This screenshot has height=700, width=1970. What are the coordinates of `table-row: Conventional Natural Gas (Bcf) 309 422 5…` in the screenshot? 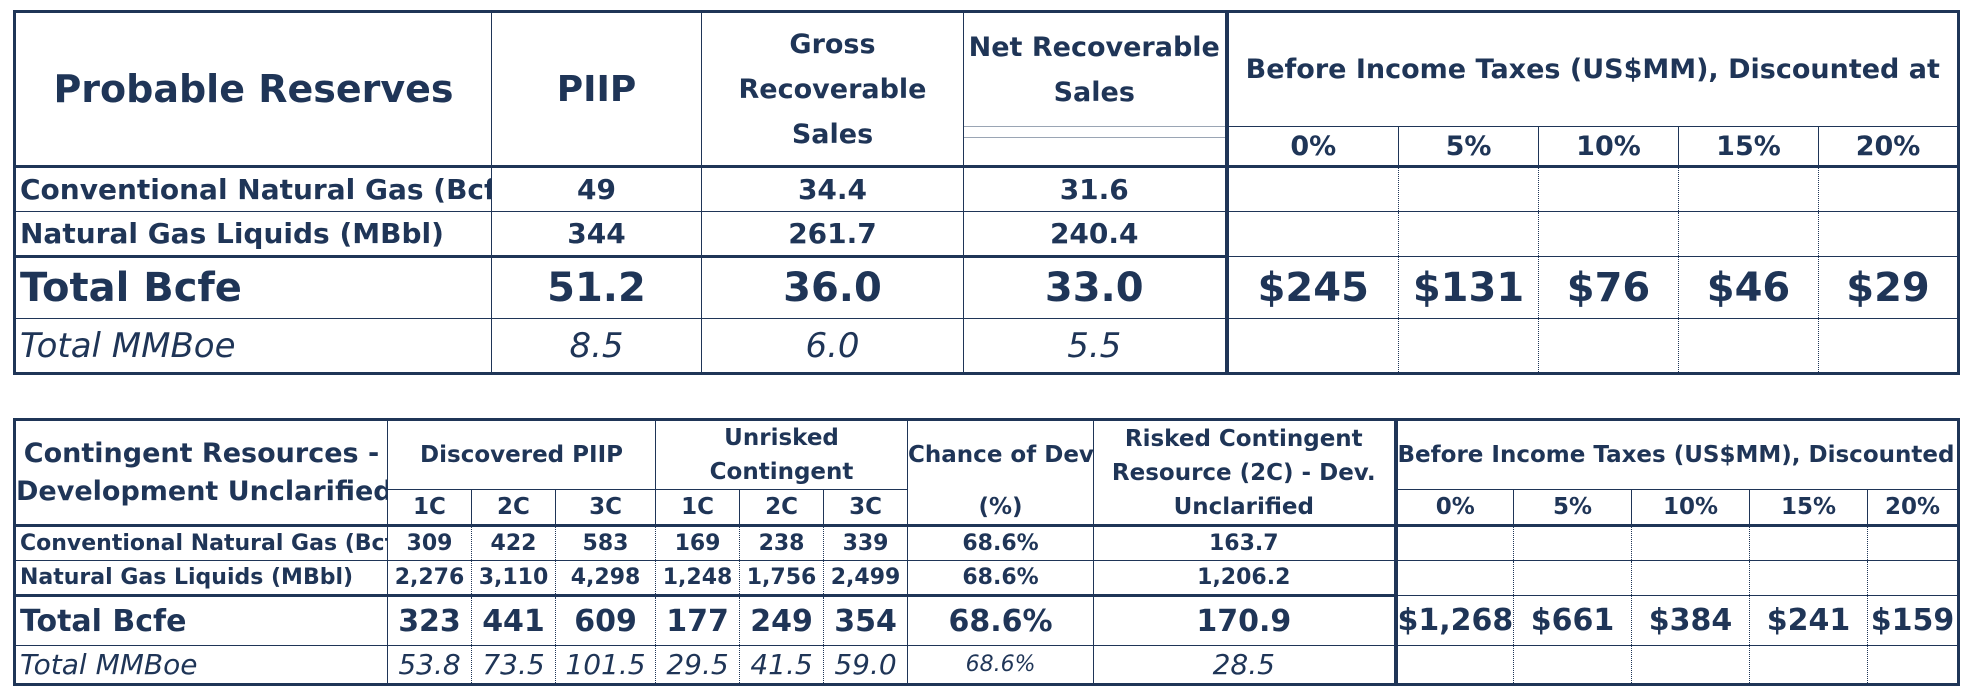 It's located at (987, 542).